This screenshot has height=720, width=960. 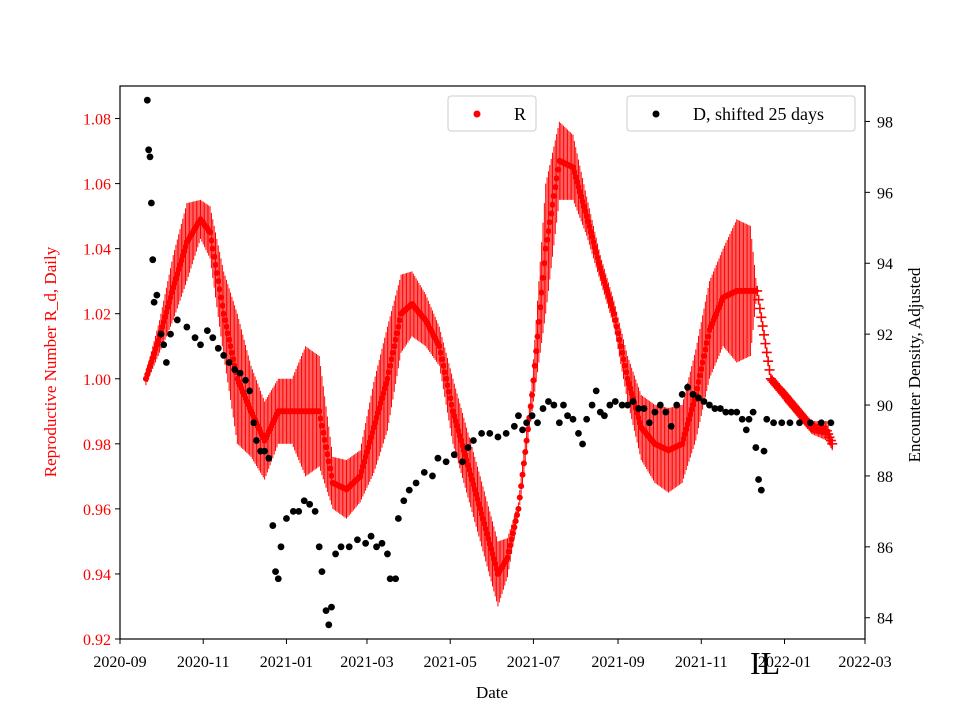 What do you see at coordinates (533, 662) in the screenshot?
I see `x-tick-label: 2021-07` at bounding box center [533, 662].